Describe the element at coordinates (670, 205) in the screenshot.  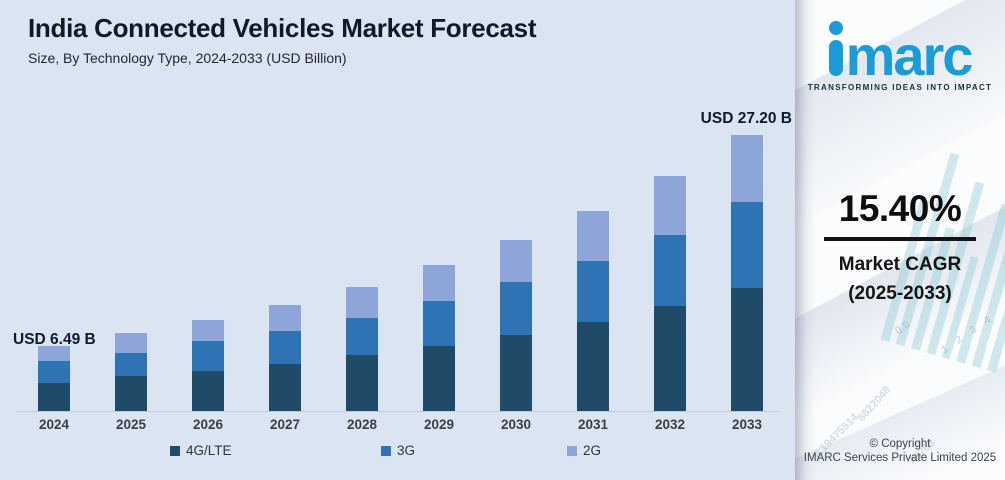
I see `bar-segment-2032-2g` at that location.